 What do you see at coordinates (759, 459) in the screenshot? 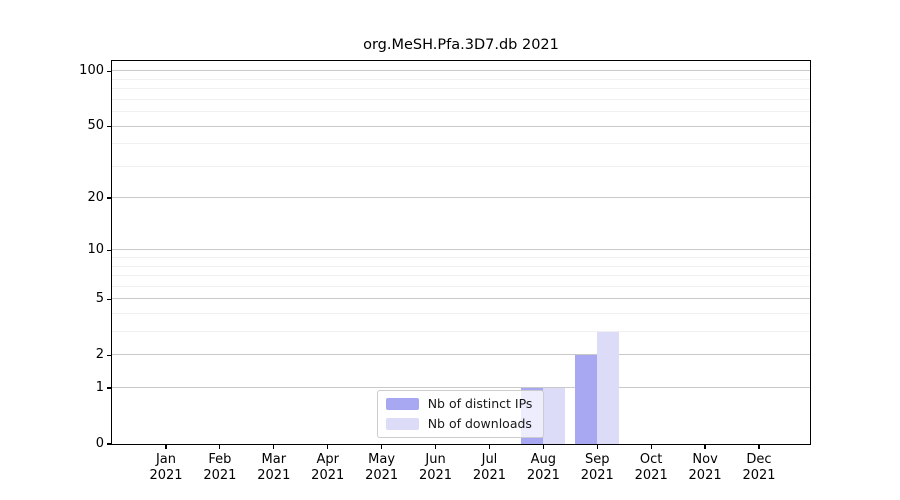
I see `x-tick-month: Dec` at bounding box center [759, 459].